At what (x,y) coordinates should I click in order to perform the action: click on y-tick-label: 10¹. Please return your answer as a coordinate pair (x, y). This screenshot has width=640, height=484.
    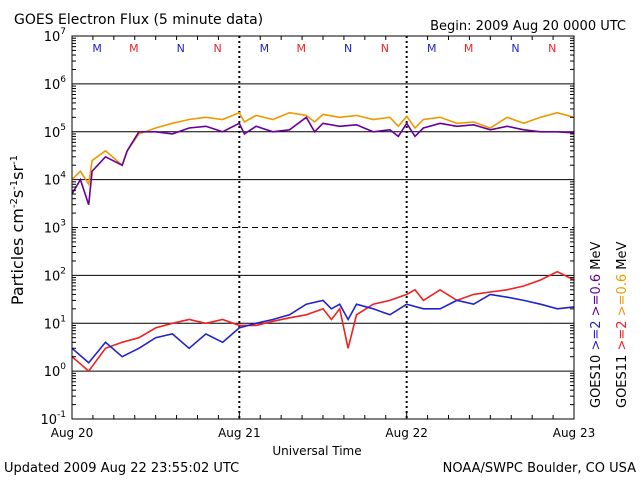
    Looking at the image, I should click on (55, 323).